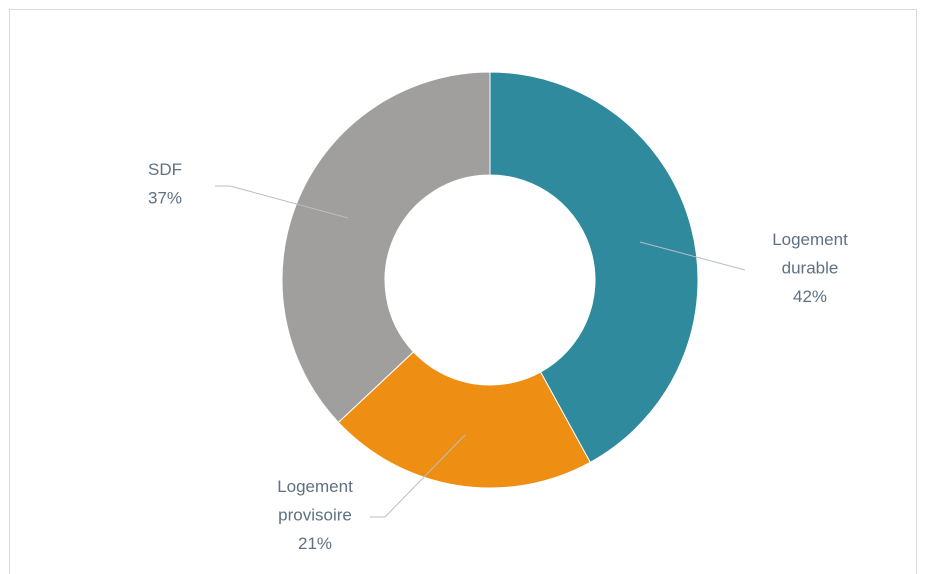 The height and width of the screenshot is (574, 925). Describe the element at coordinates (315, 543) in the screenshot. I see `data-label-value: 21%` at that location.